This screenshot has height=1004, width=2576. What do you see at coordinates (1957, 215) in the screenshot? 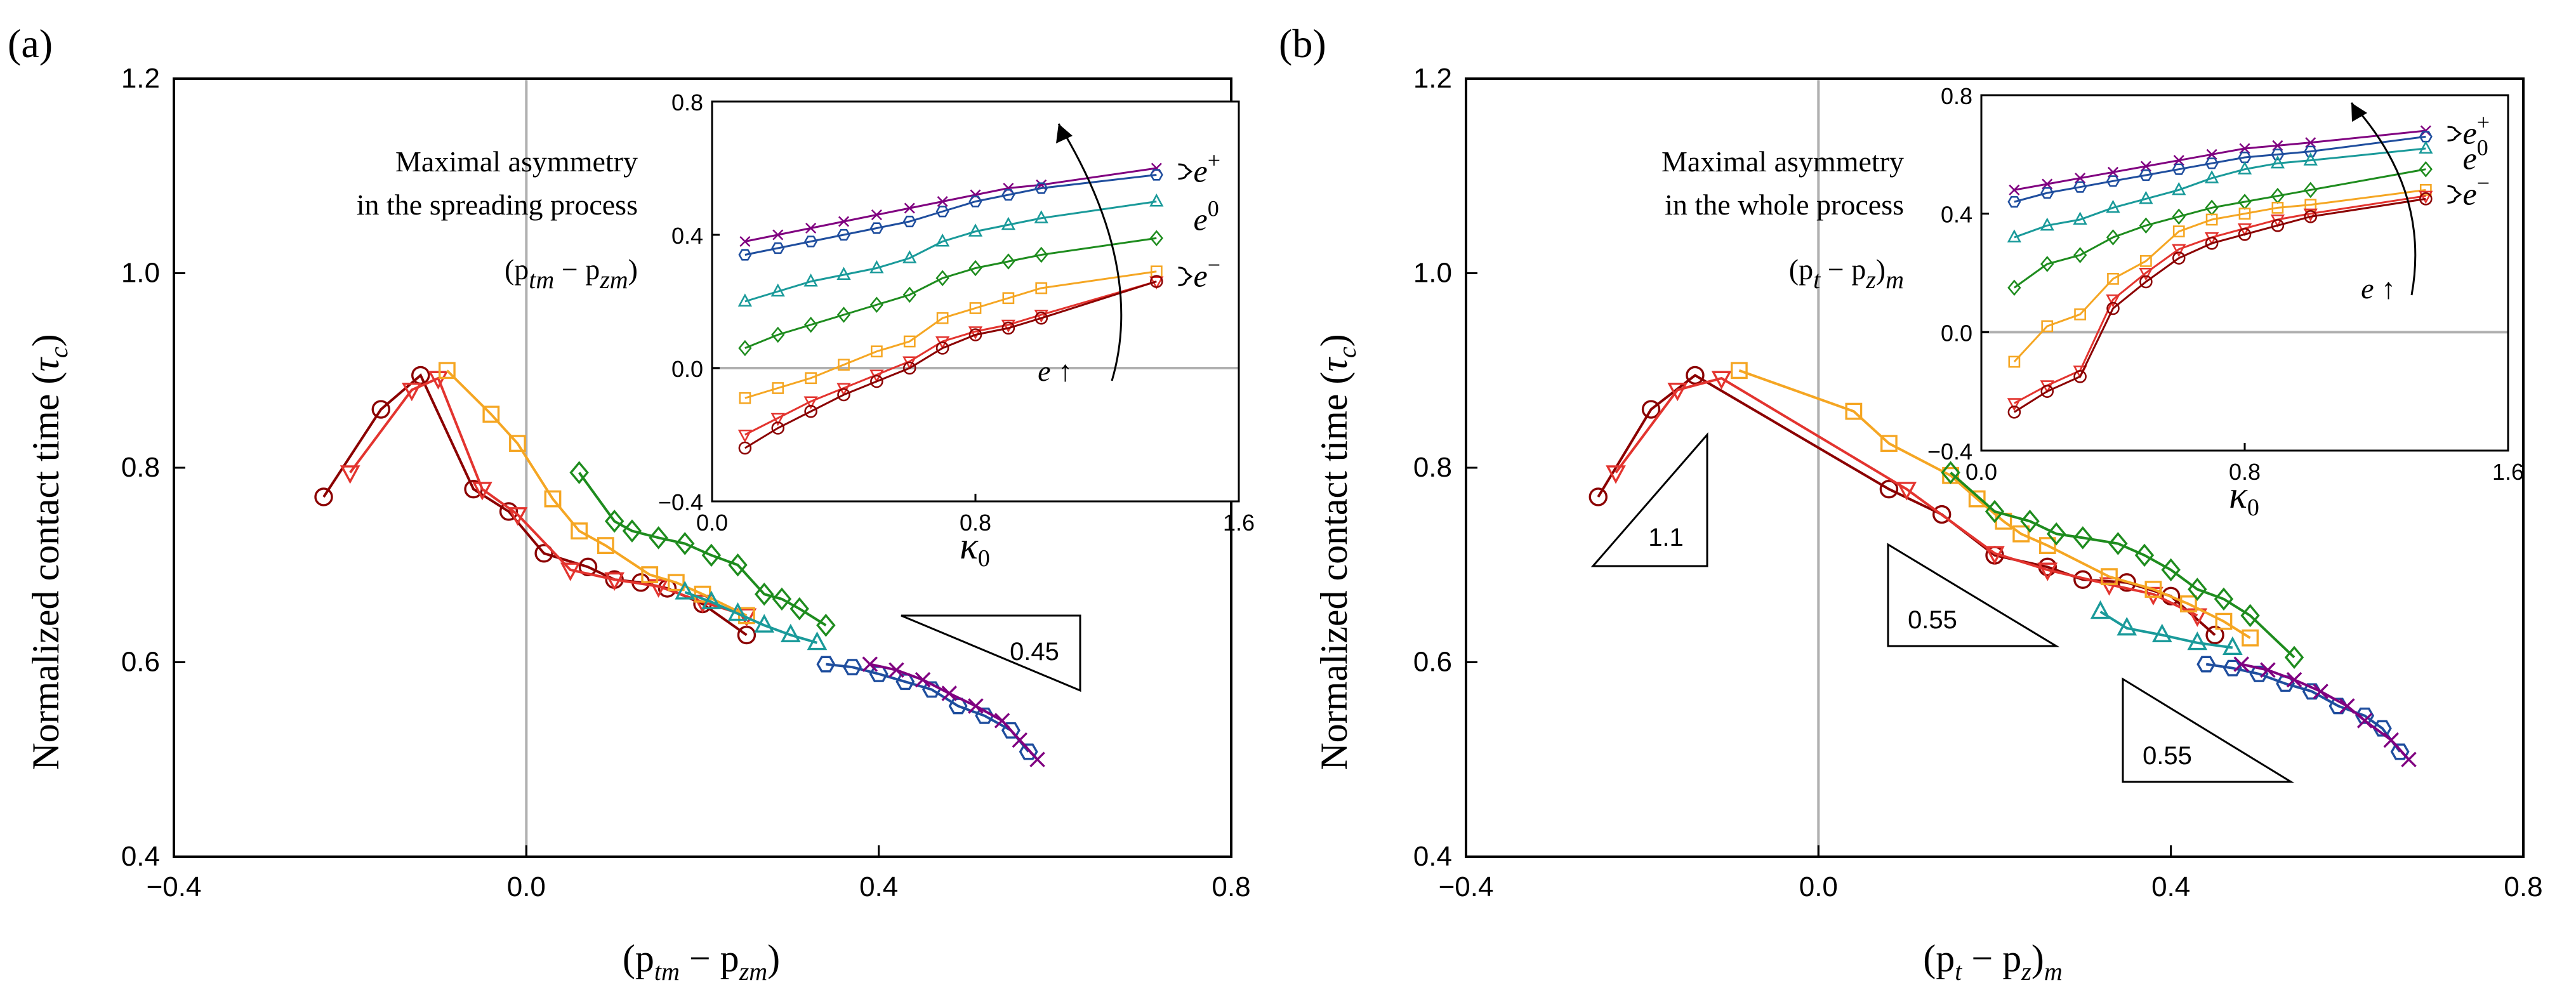
I see `panel-b-inset-ytick-label-2: 0.4` at bounding box center [1957, 215].